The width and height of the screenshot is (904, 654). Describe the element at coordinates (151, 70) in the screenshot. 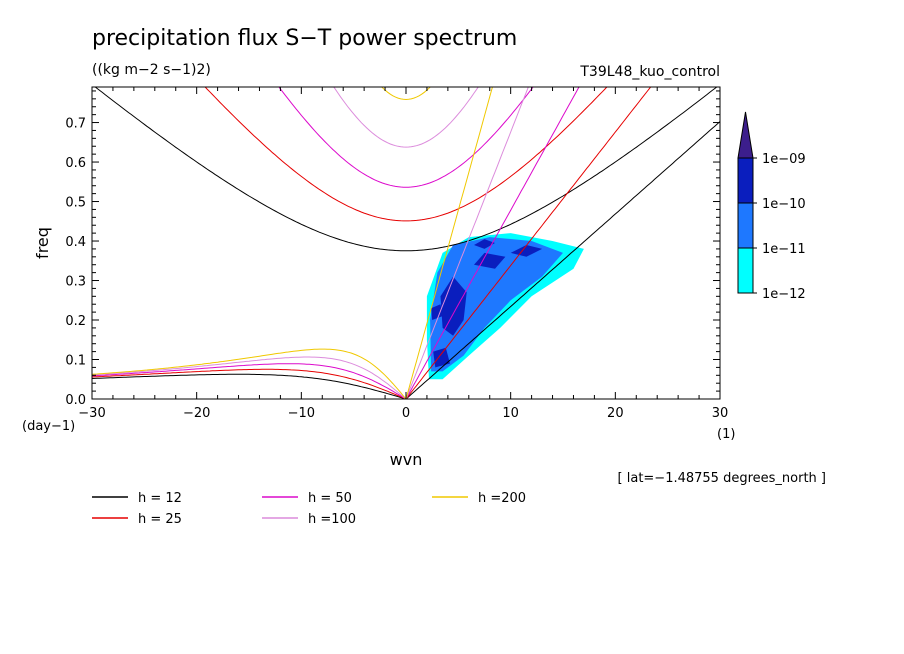

I see `chart-units: ((kg m−2 s−1)2)` at that location.